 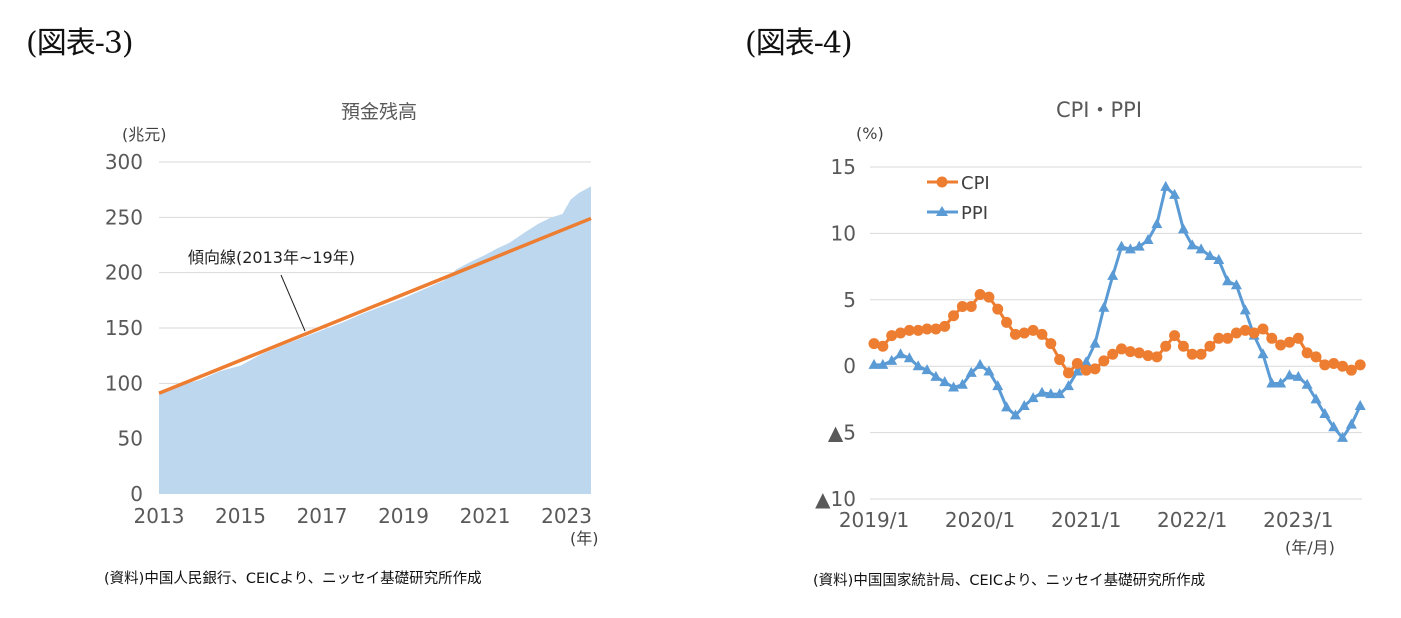 I want to click on x-tick-label: 2023/1, so click(x=1298, y=520).